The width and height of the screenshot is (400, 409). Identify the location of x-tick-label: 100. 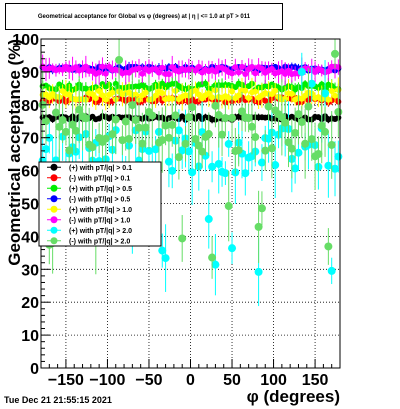
(273, 380).